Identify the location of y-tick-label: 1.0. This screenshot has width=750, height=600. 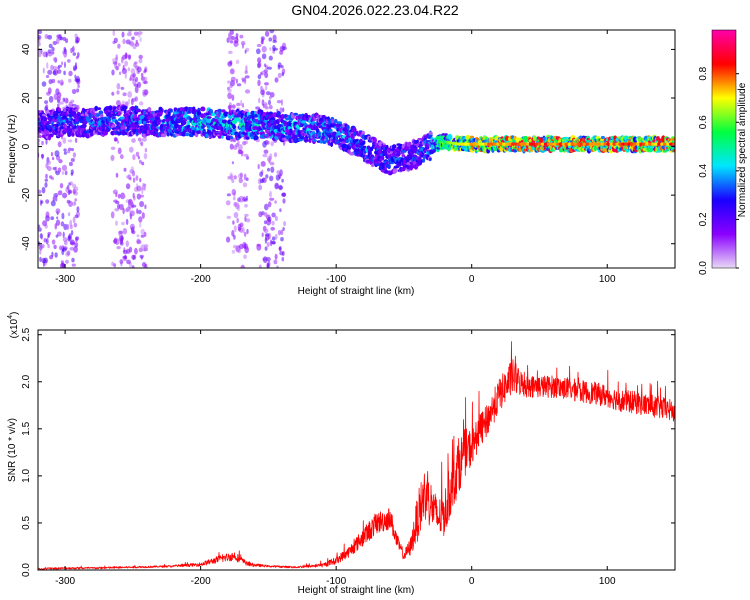
(26, 475).